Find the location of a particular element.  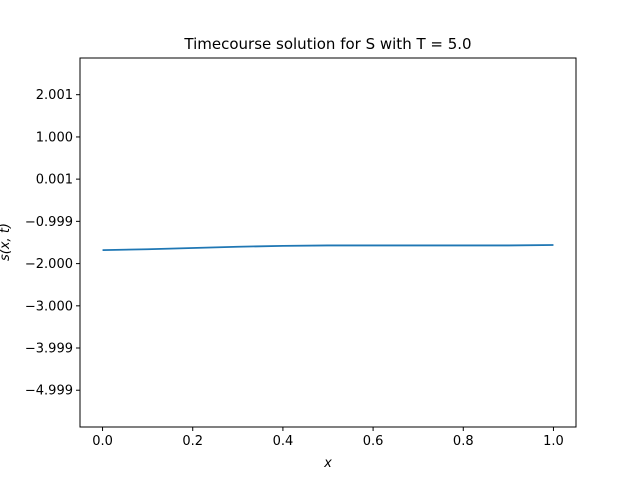

y-tick-label: 0.001 is located at coordinates (54, 180).